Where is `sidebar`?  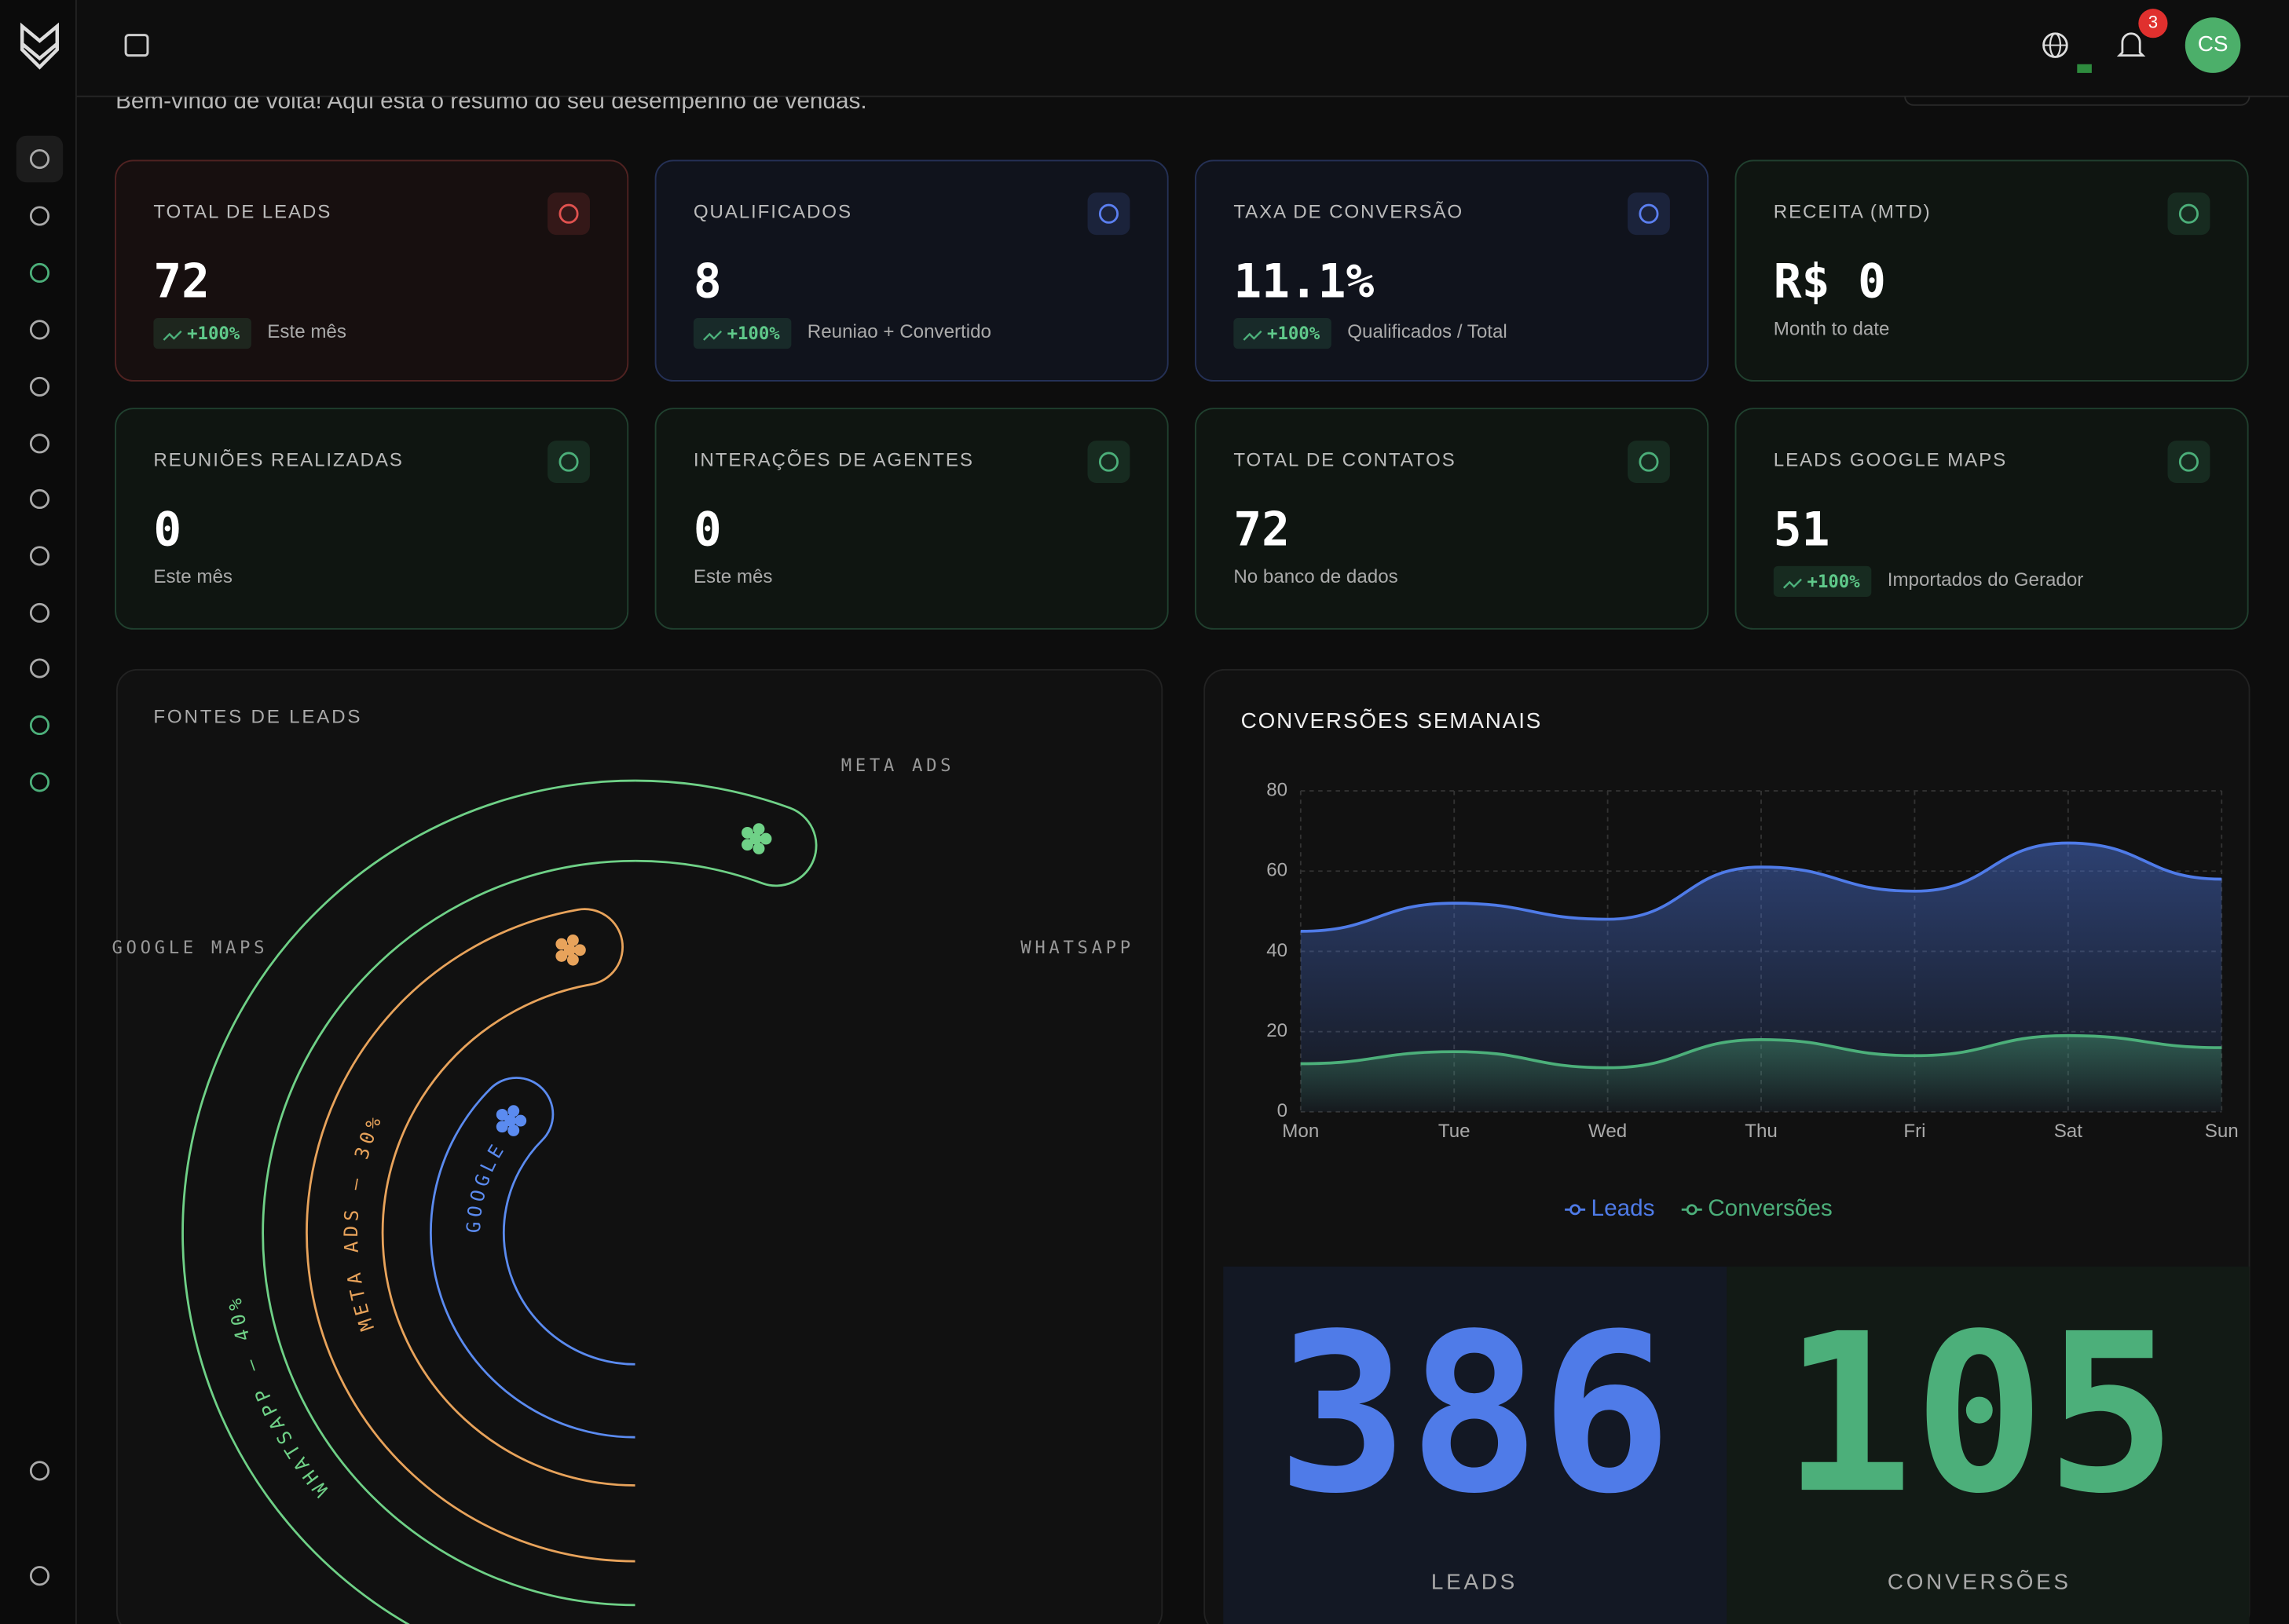 sidebar is located at coordinates (38, 812).